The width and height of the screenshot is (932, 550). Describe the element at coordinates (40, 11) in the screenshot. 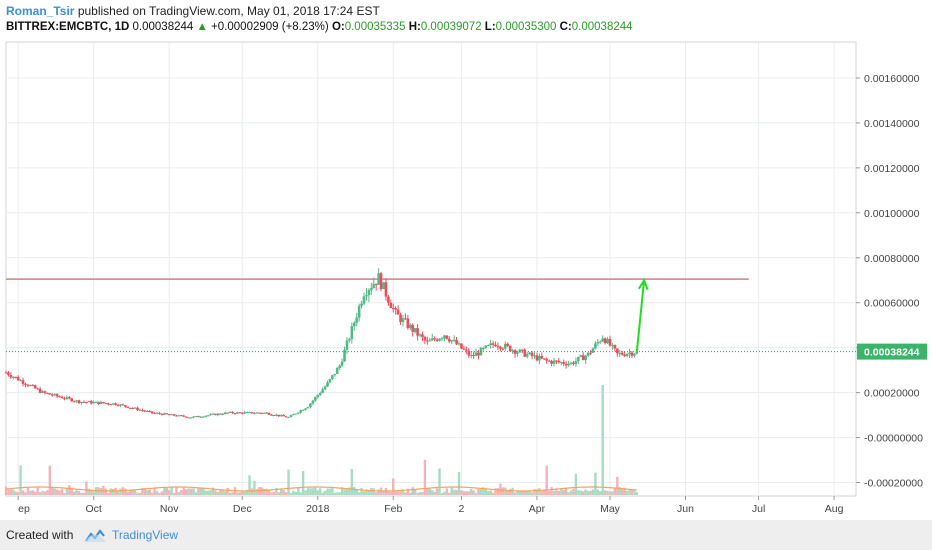

I see `author-link: Roman_Tsir` at that location.